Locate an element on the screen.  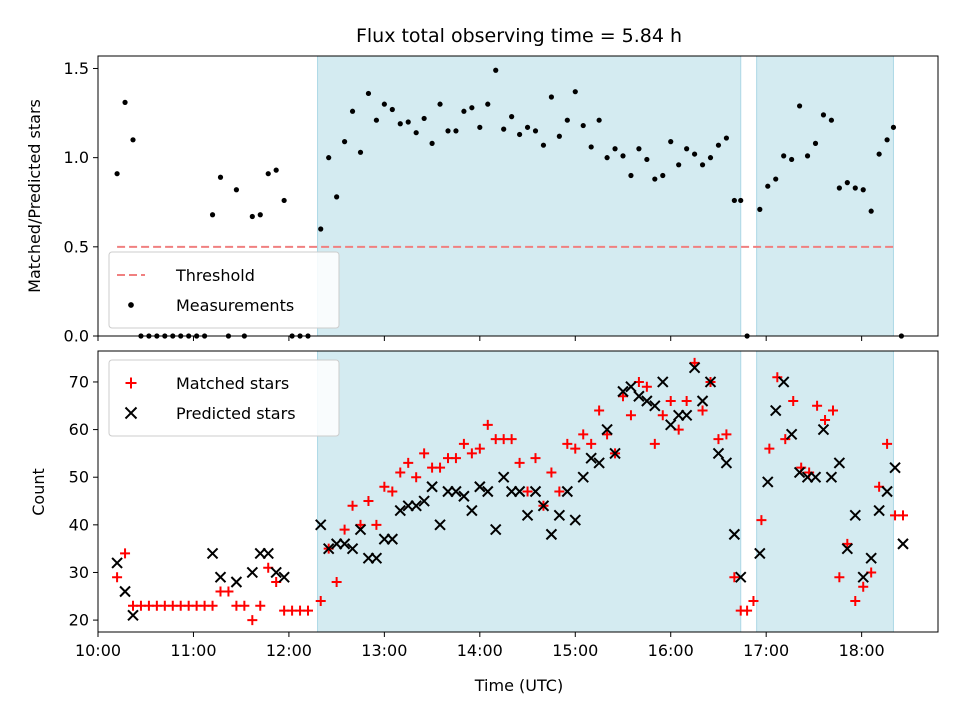
legend: Matched stars Predicted stars is located at coordinates (224, 398).